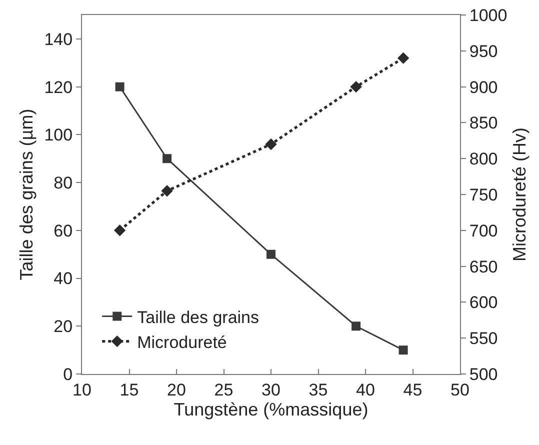 Image resolution: width=539 pixels, height=445 pixels. I want to click on y2-tick-label: 800, so click(483, 159).